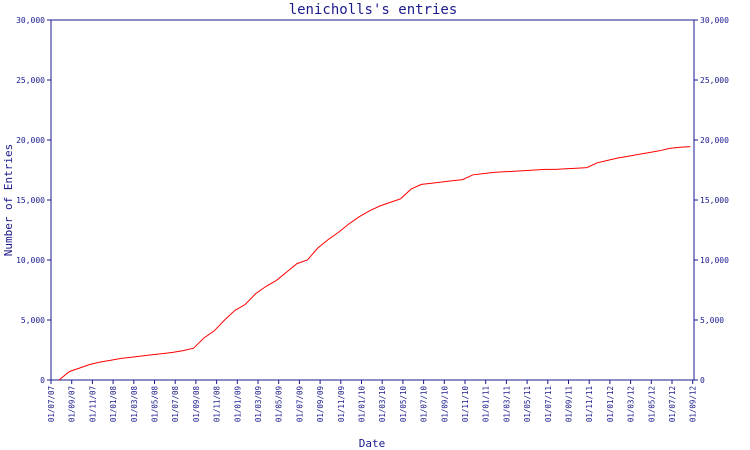 This screenshot has width=750, height=450. What do you see at coordinates (714, 140) in the screenshot?
I see `y-tick-label-right: 20,000` at bounding box center [714, 140].